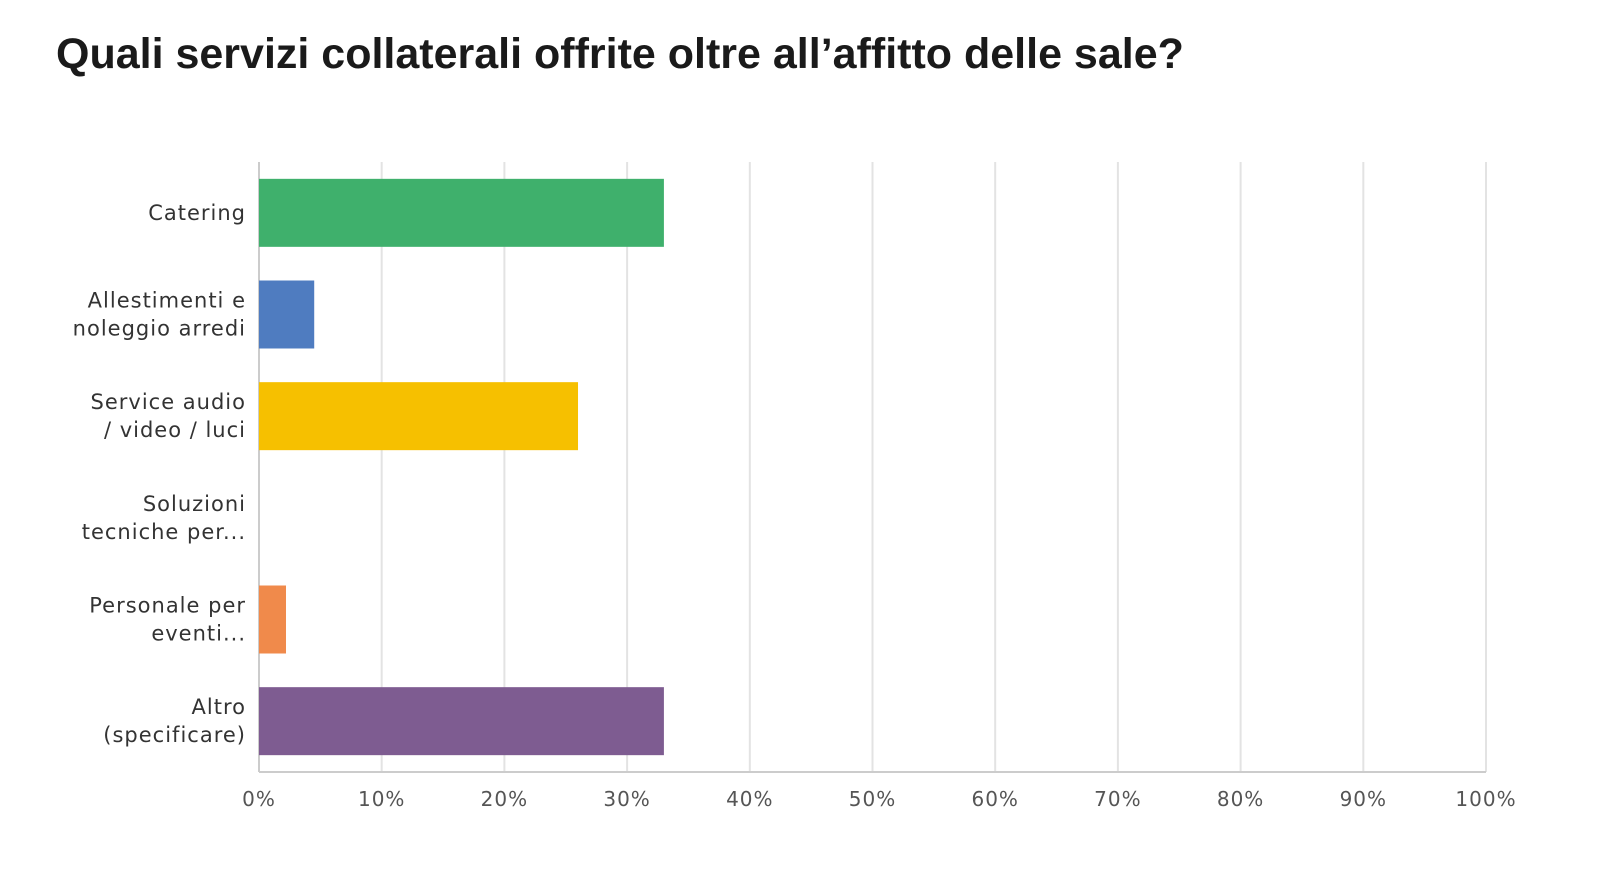 The image size is (1600, 877). What do you see at coordinates (167, 606) in the screenshot?
I see `category-label: Personale per` at bounding box center [167, 606].